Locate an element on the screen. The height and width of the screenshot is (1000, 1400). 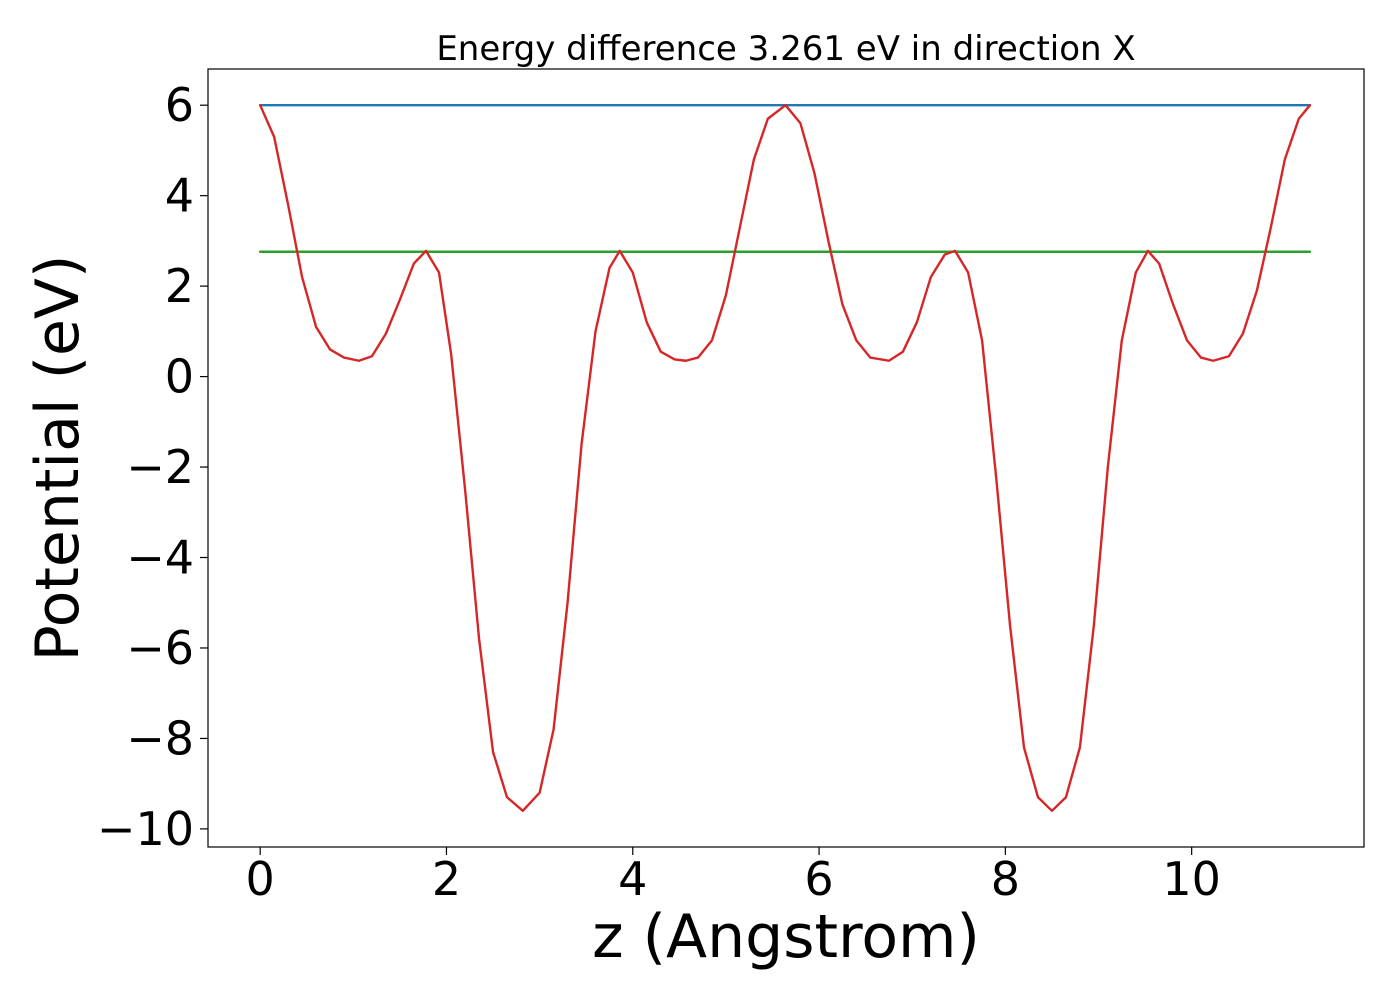
y-axis-ticks: −10 −8 −6 −4 −2 0 2 4 6 is located at coordinates (152, 467).